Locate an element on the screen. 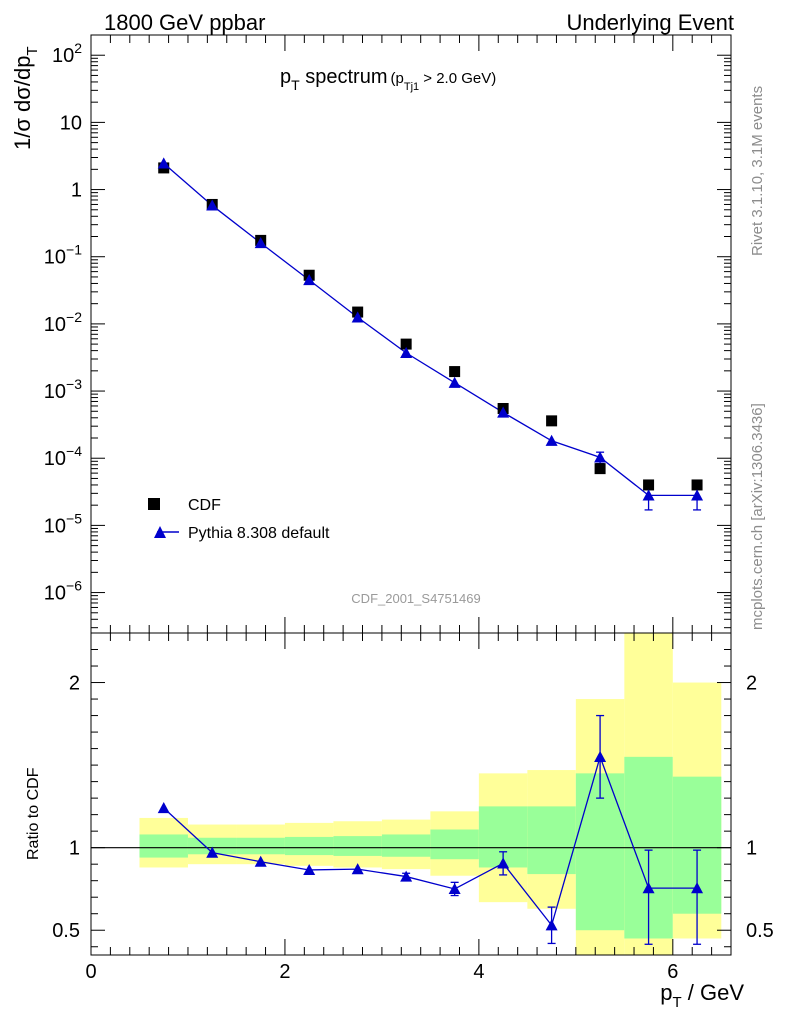 This screenshot has height=1024, width=786. legend-marker-pythia is located at coordinates (160, 532).